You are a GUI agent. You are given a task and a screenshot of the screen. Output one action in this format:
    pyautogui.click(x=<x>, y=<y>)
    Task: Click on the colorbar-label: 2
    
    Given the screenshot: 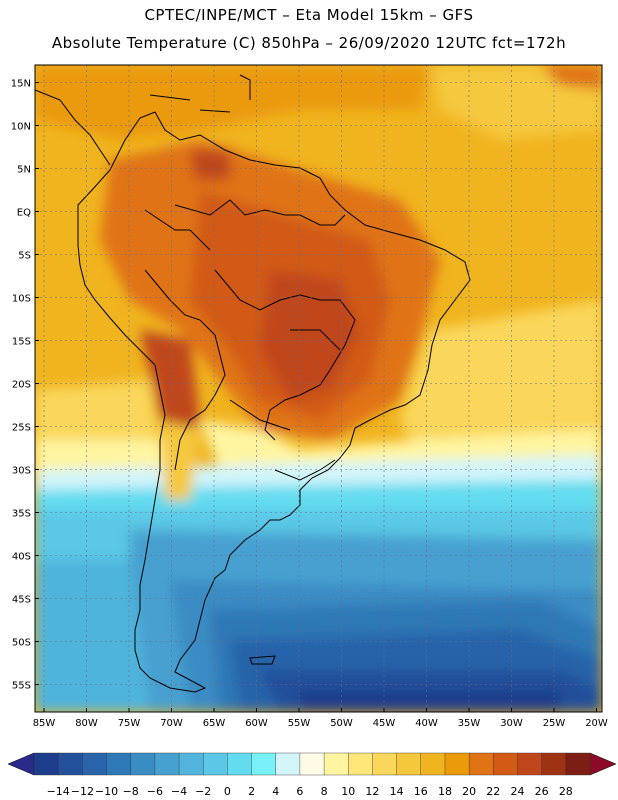 What is the action you would take?
    pyautogui.click(x=251, y=791)
    